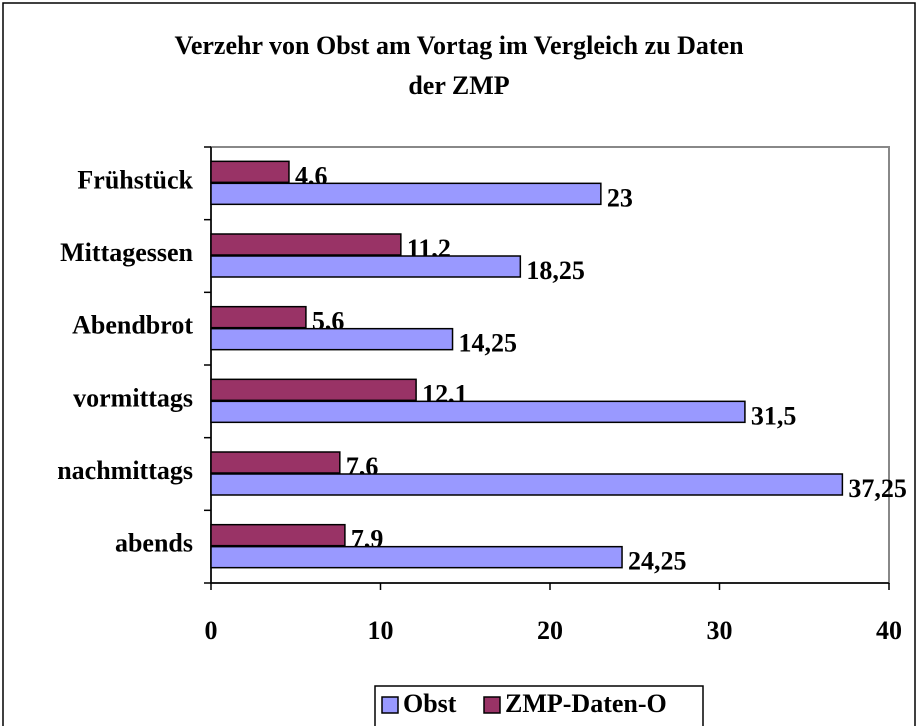  Describe the element at coordinates (488, 343) in the screenshot. I see `value-label: 14,25` at that location.